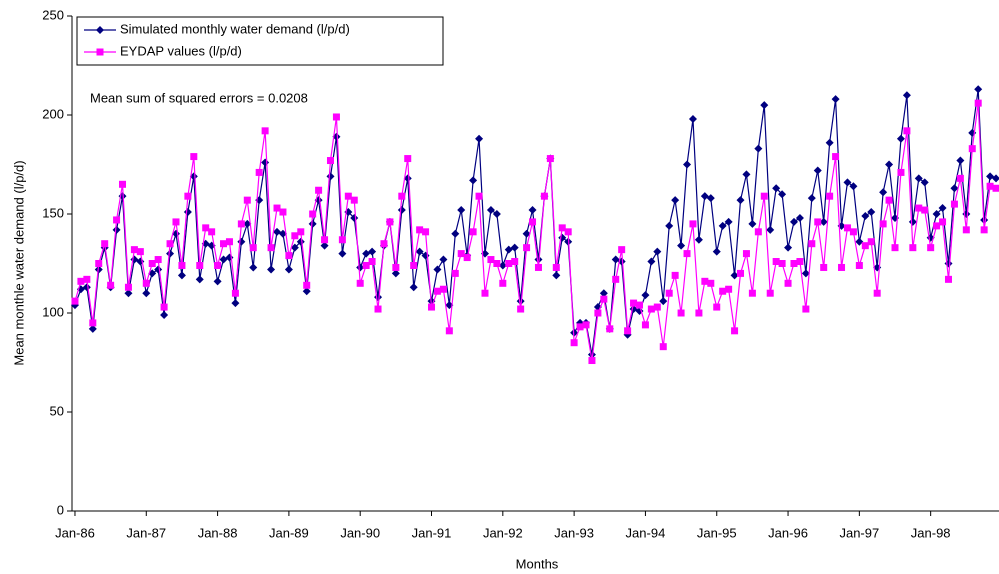 The image size is (999, 574). I want to click on legend-label: EYDAP values (l/p/d), so click(181, 50).